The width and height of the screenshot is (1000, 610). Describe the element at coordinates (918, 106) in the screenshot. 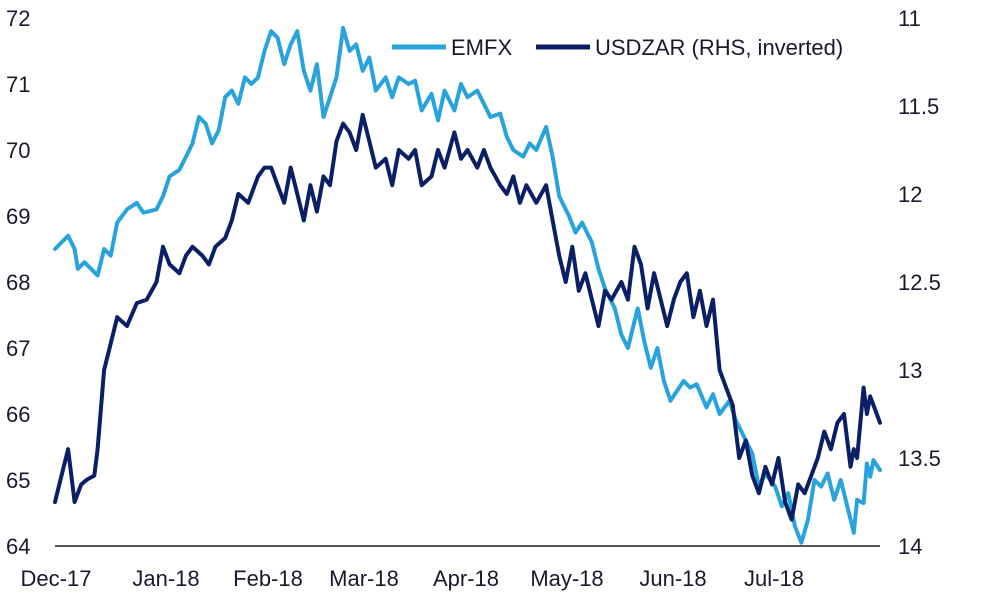

I see `y-right-tick-label: 11.5` at that location.